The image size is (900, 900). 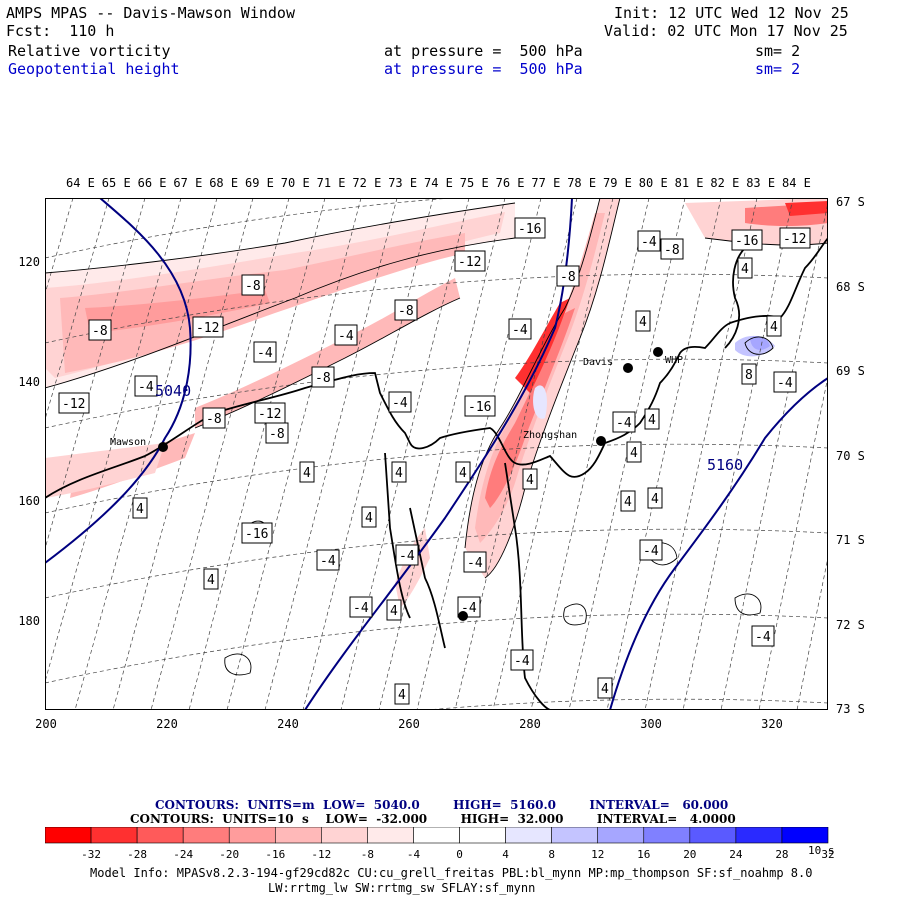 I want to click on forecast-hour: Fcst: 110 h, so click(x=60, y=31).